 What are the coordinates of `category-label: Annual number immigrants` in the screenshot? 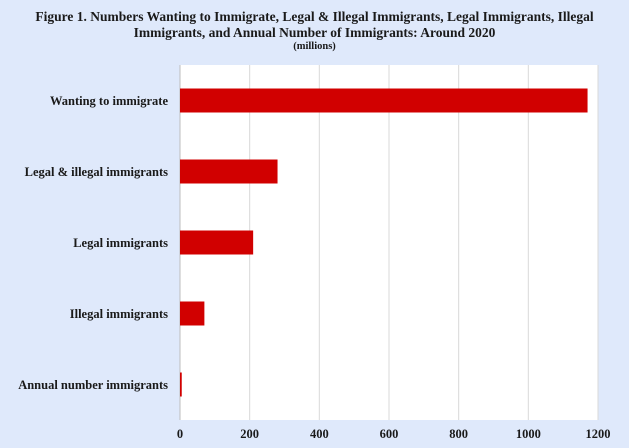 It's located at (93, 384).